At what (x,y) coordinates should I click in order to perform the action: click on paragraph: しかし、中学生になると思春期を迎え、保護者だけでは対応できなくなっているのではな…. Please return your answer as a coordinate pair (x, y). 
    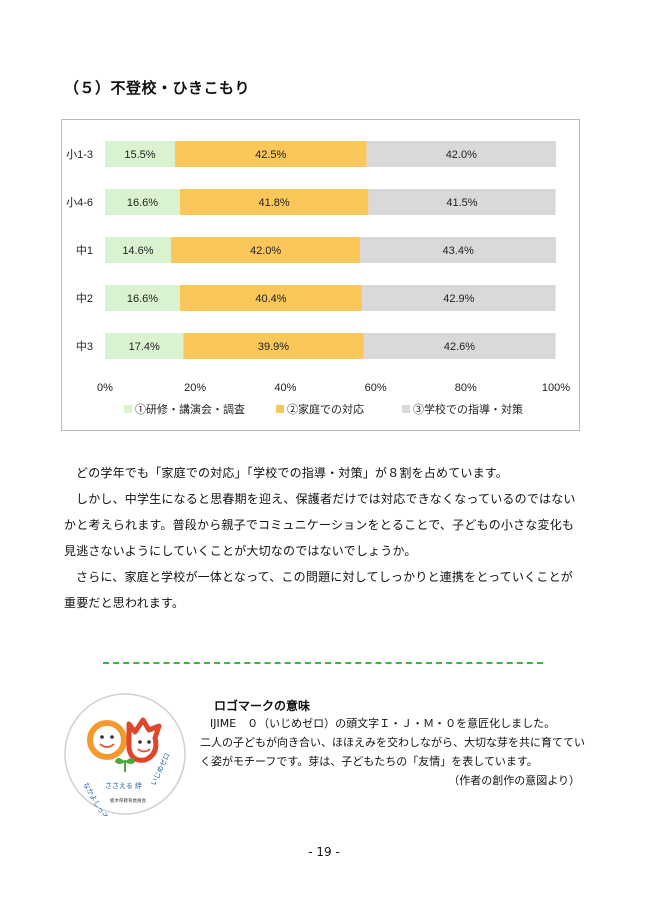
    Looking at the image, I should click on (320, 525).